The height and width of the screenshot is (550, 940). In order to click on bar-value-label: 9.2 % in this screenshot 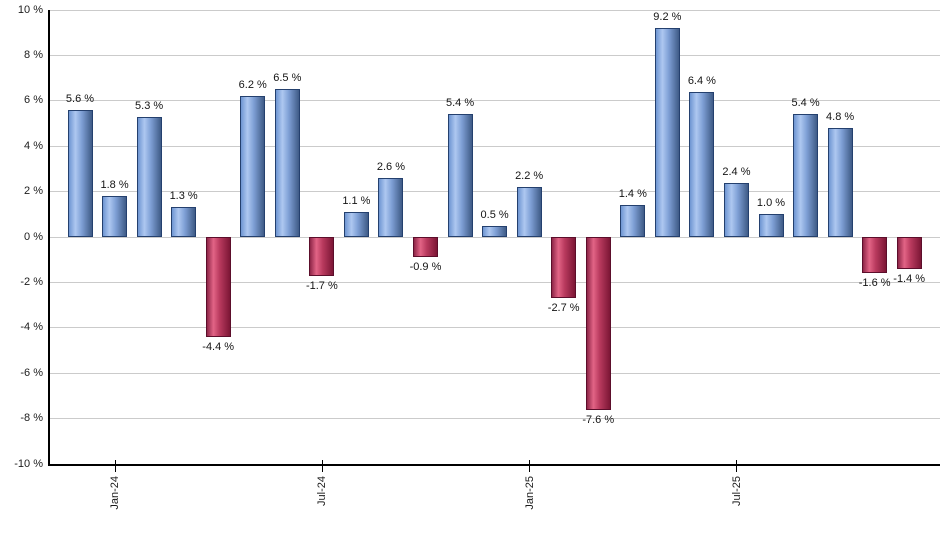, I will do `click(667, 17)`.